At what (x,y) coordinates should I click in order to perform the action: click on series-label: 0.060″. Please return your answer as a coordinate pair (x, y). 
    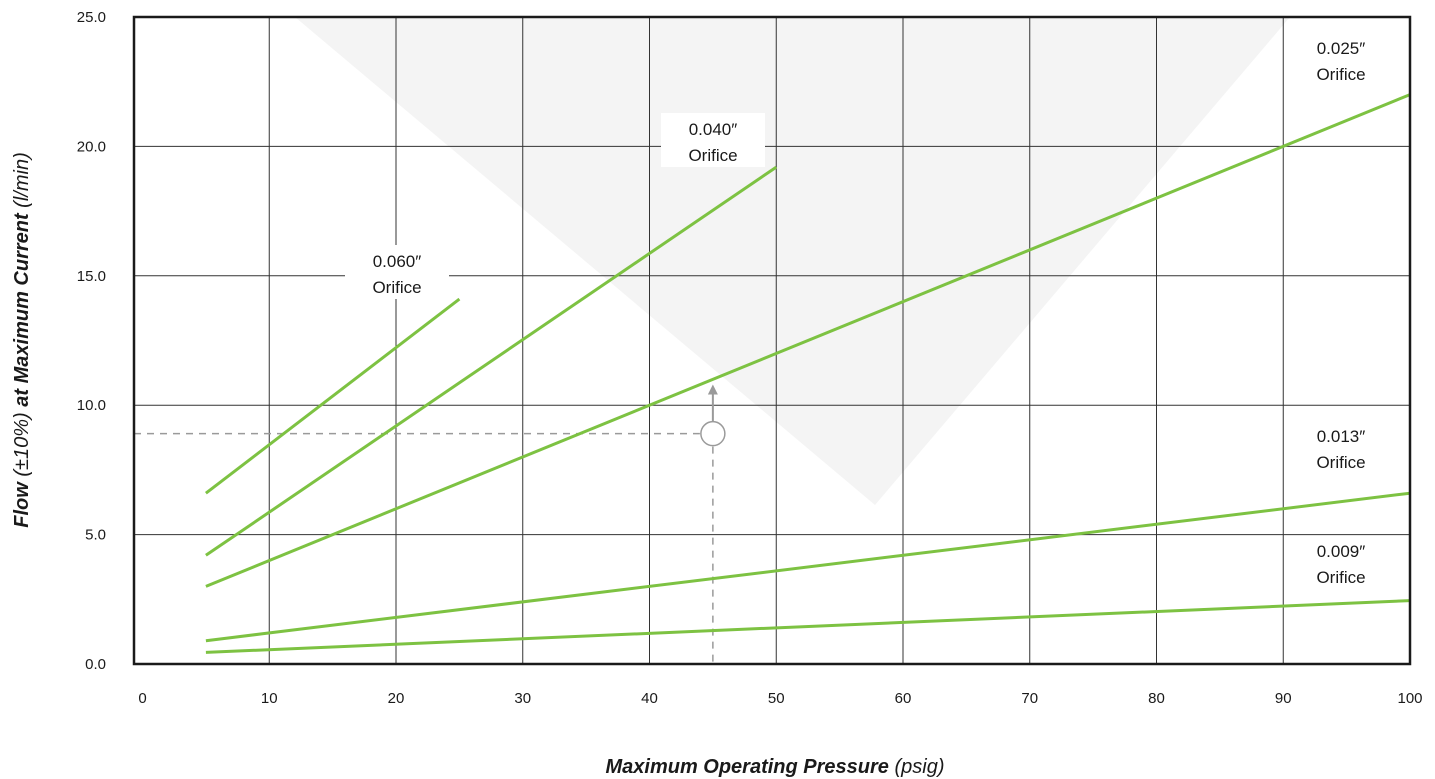
    Looking at the image, I should click on (397, 261).